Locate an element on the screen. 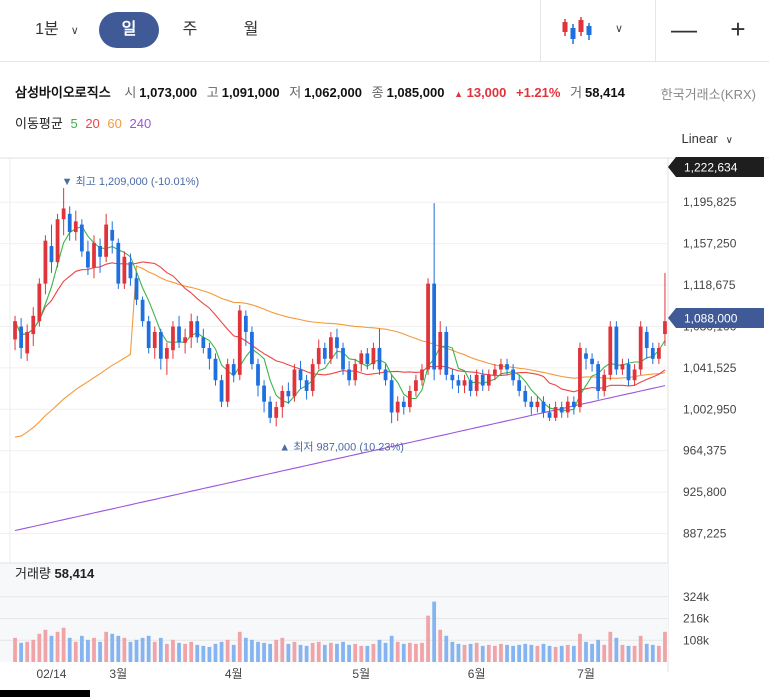 The image size is (769, 697). ma5-label: 5 is located at coordinates (74, 123).